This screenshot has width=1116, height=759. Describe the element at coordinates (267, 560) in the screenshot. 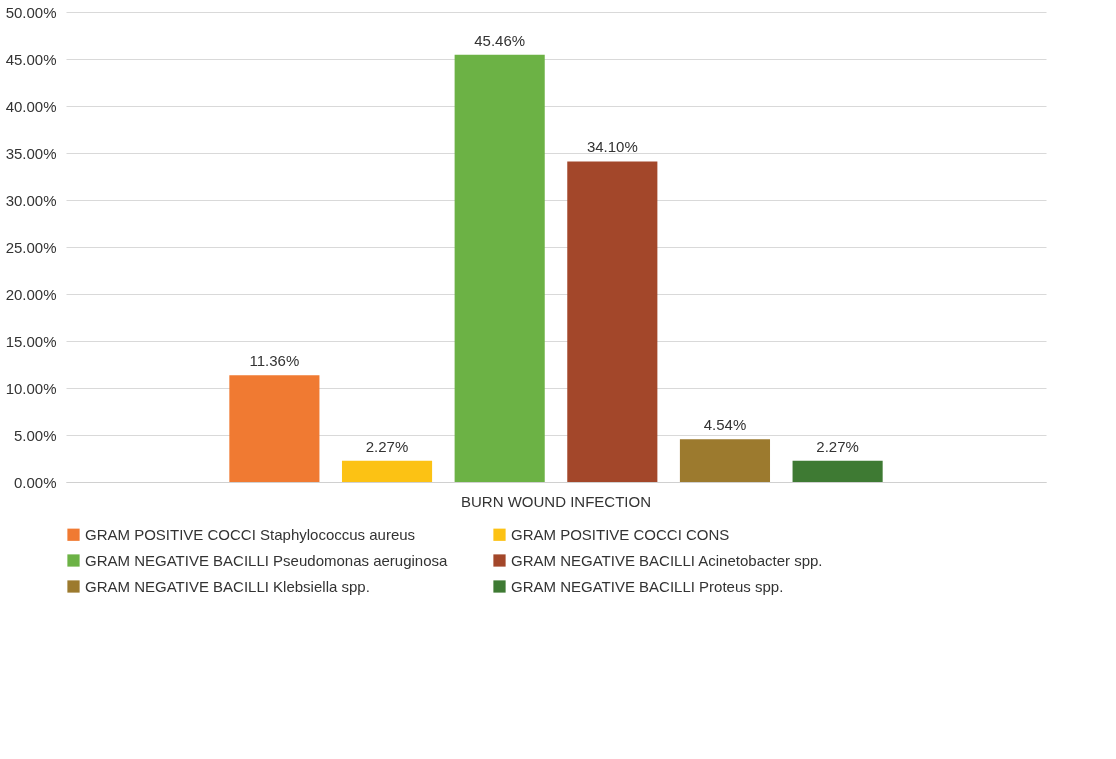

I see `legend-label: GRAM NEGATIVE BACILLI Pseudomonas aeruginosa` at that location.